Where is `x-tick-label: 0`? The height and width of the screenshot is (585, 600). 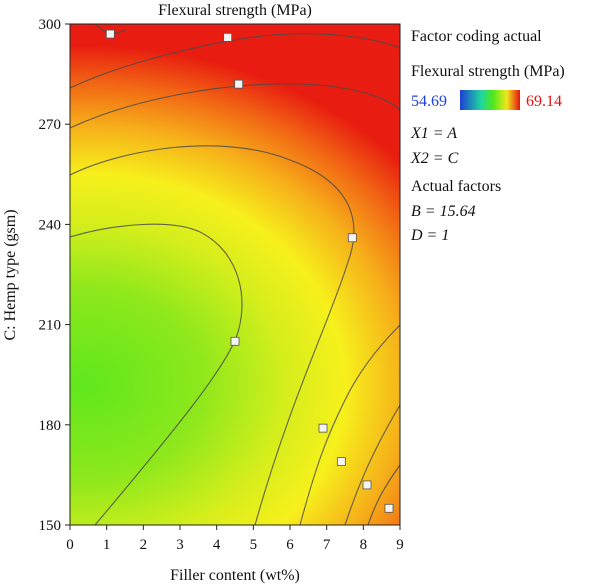
x-tick-label: 0 is located at coordinates (70, 545).